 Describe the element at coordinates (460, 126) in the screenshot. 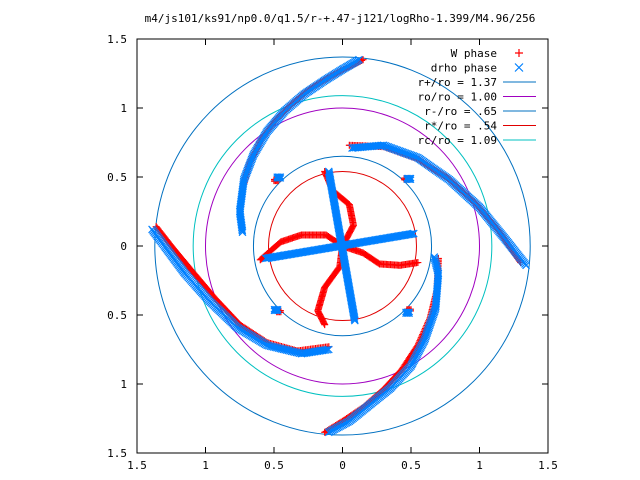

I see `legend-label: r*/ro = .54` at that location.